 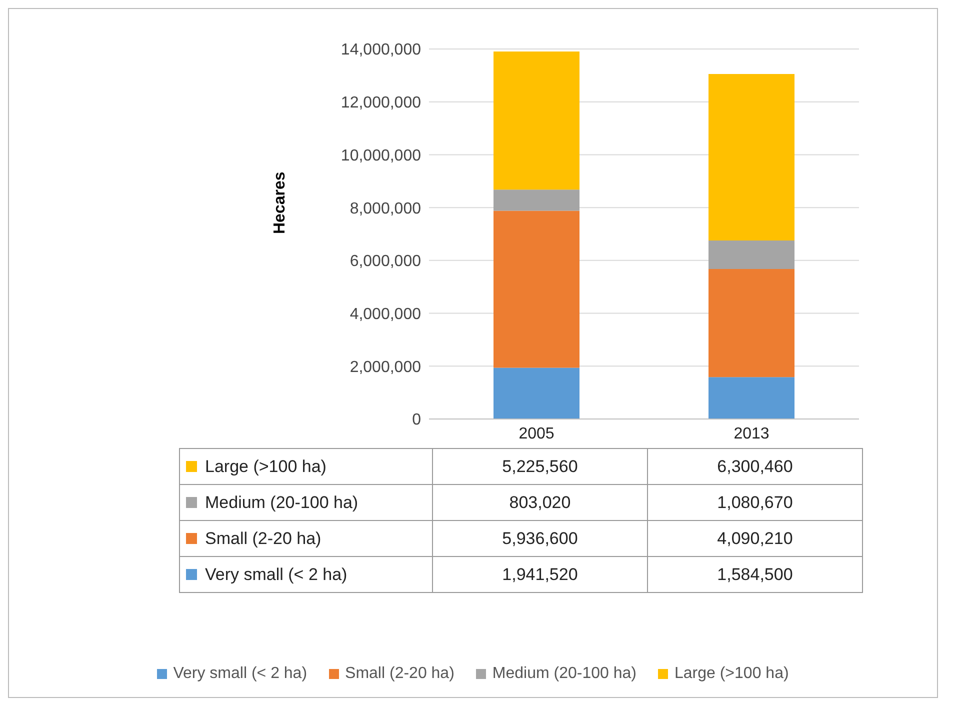 I want to click on y-tick-label: 14,000,000, so click(x=381, y=50).